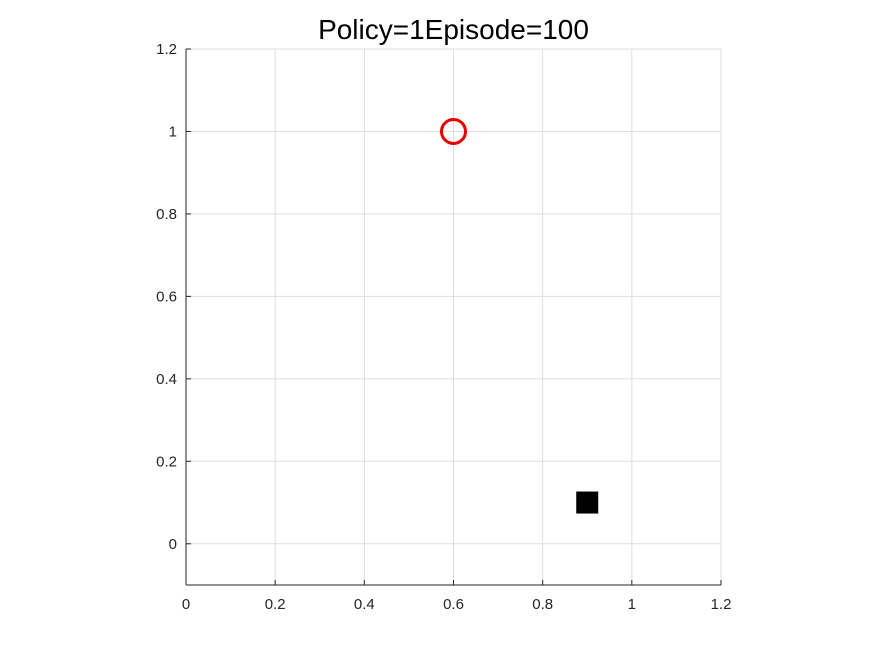 This screenshot has width=875, height=656. Describe the element at coordinates (632, 604) in the screenshot. I see `x-tick-label: 1` at that location.